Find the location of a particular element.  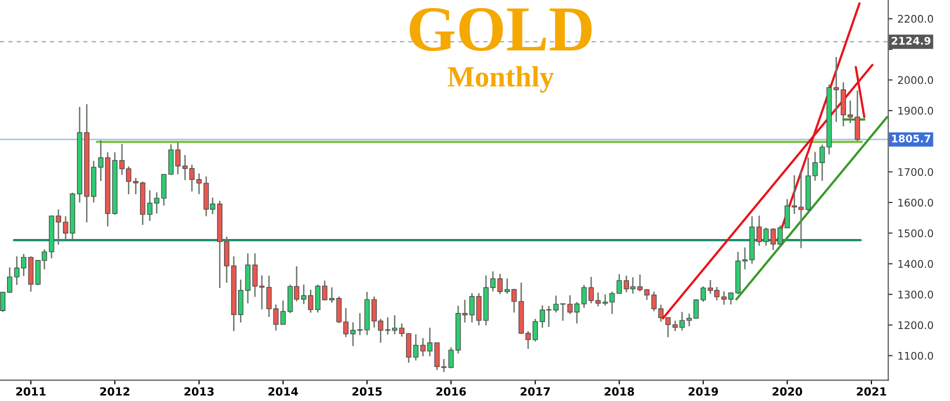

ref-line-label: 2124.9 is located at coordinates (911, 40).